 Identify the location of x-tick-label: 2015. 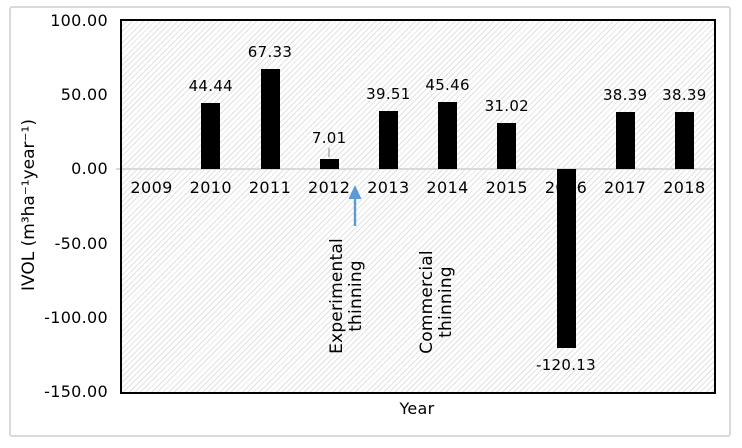
(506, 187).